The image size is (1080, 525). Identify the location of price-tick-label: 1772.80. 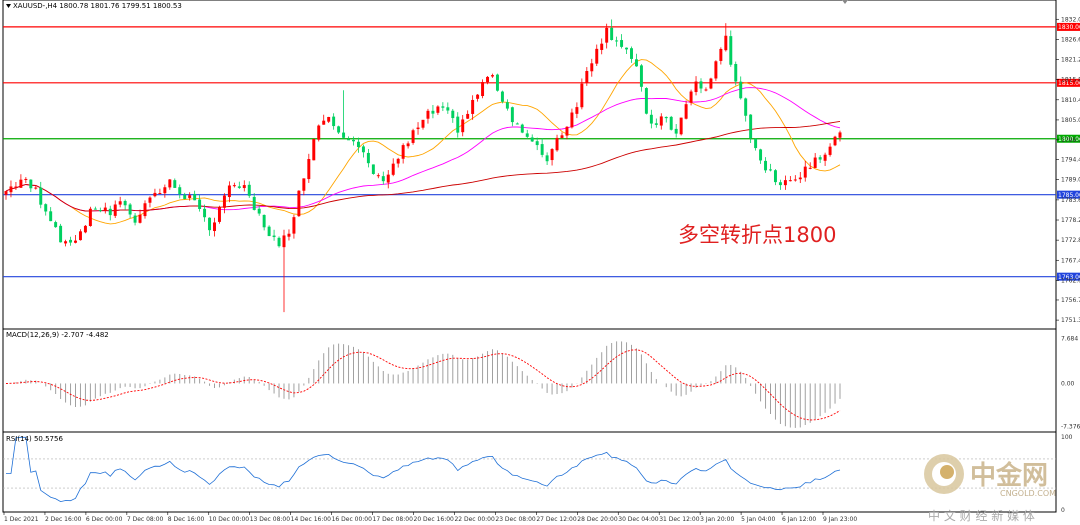
(1070, 240).